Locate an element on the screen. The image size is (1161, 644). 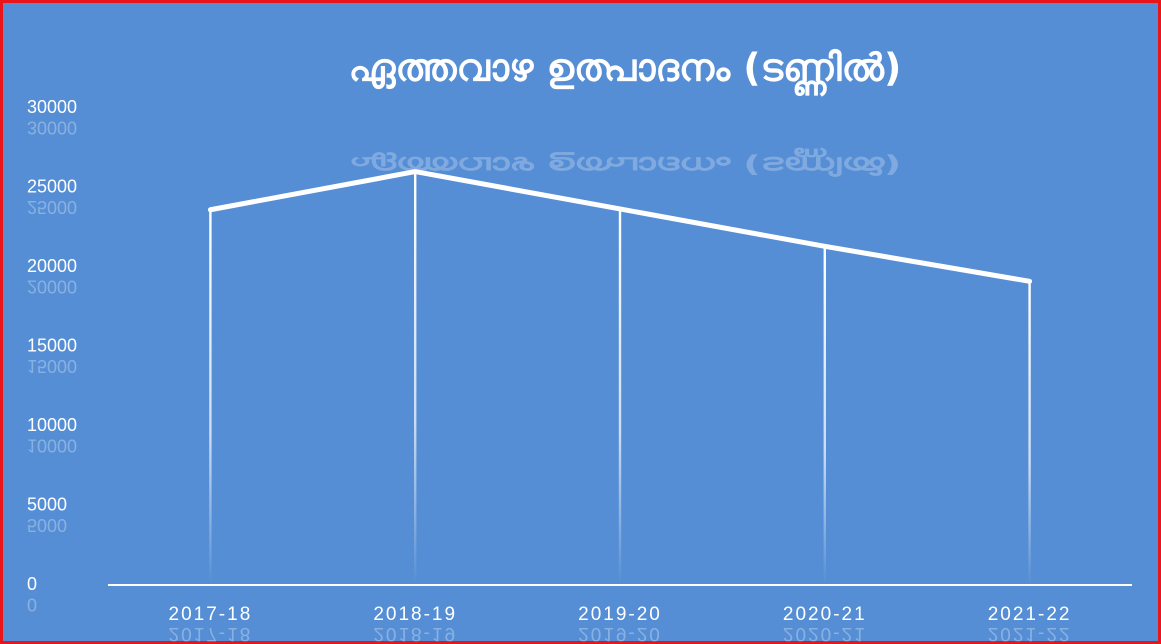
chart-title: ഏത്തവാഴ ഉത്പാദനം (ടണ്ണിൽ) is located at coordinates (625, 72).